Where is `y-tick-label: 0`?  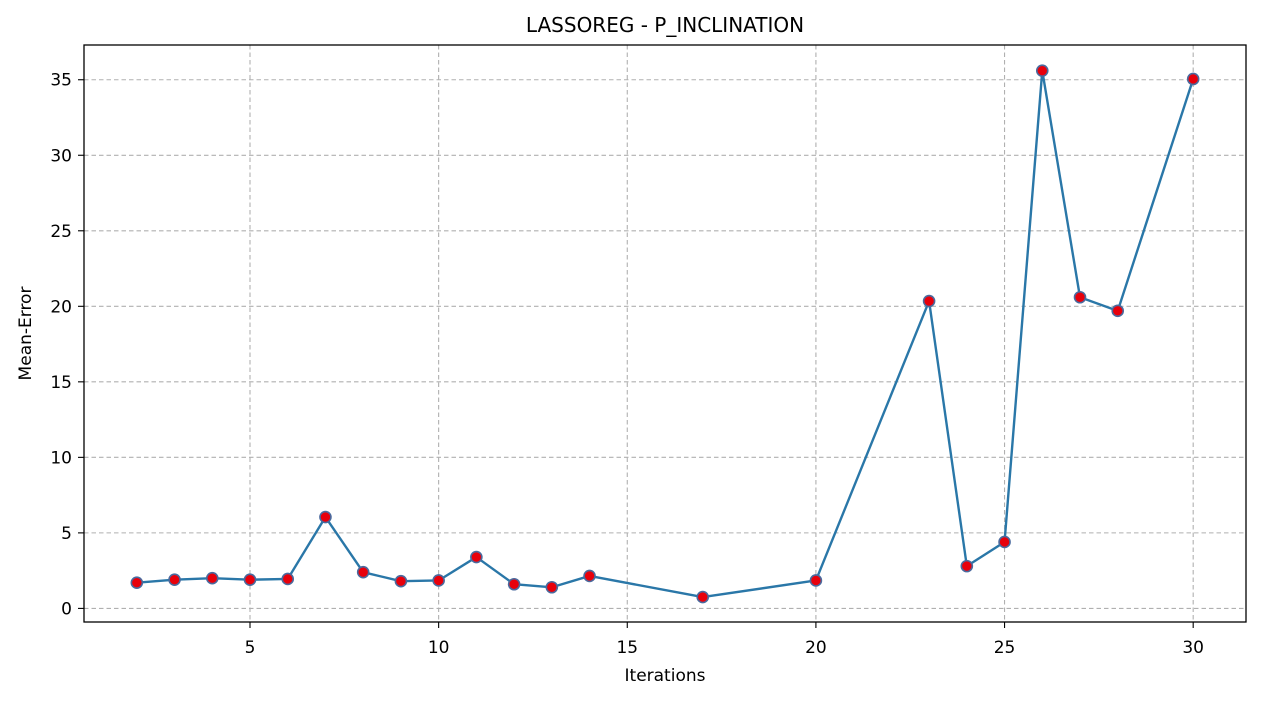 y-tick-label: 0 is located at coordinates (66, 609).